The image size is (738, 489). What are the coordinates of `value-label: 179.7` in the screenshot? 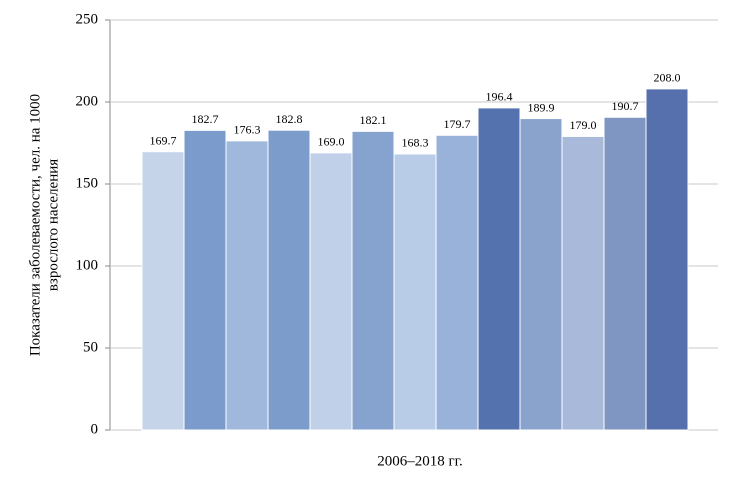 It's located at (457, 124).